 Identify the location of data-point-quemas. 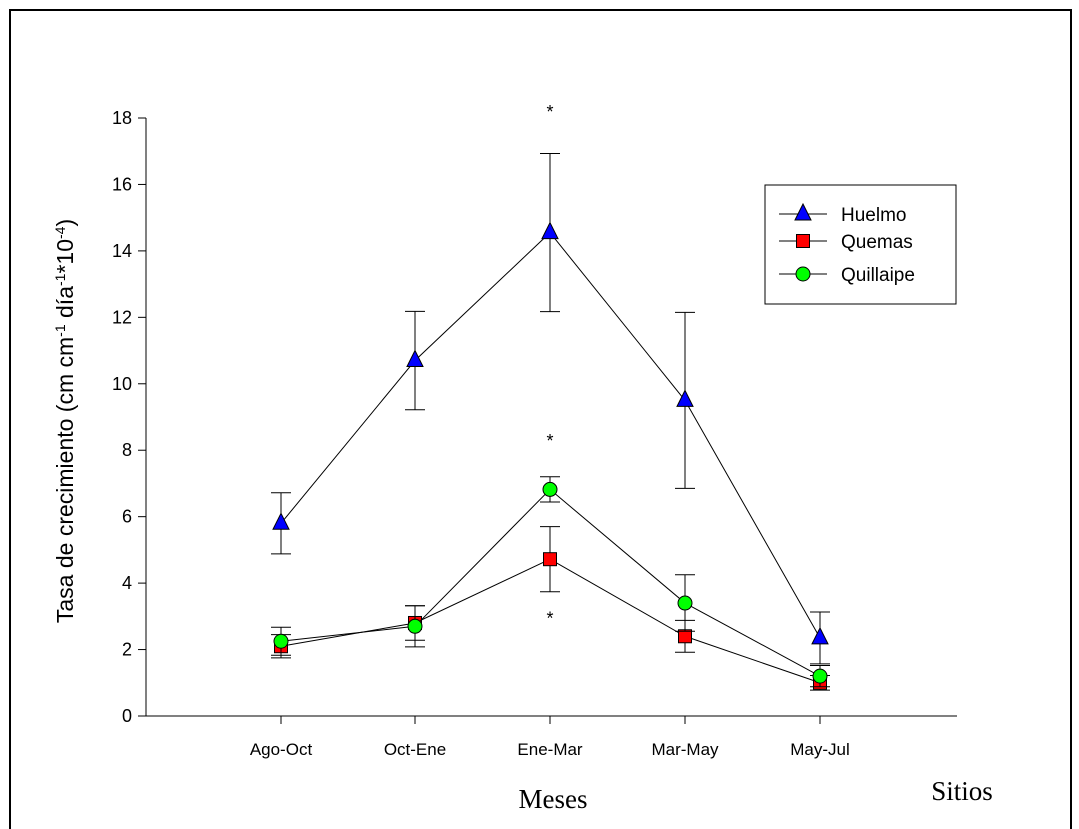
(550, 559).